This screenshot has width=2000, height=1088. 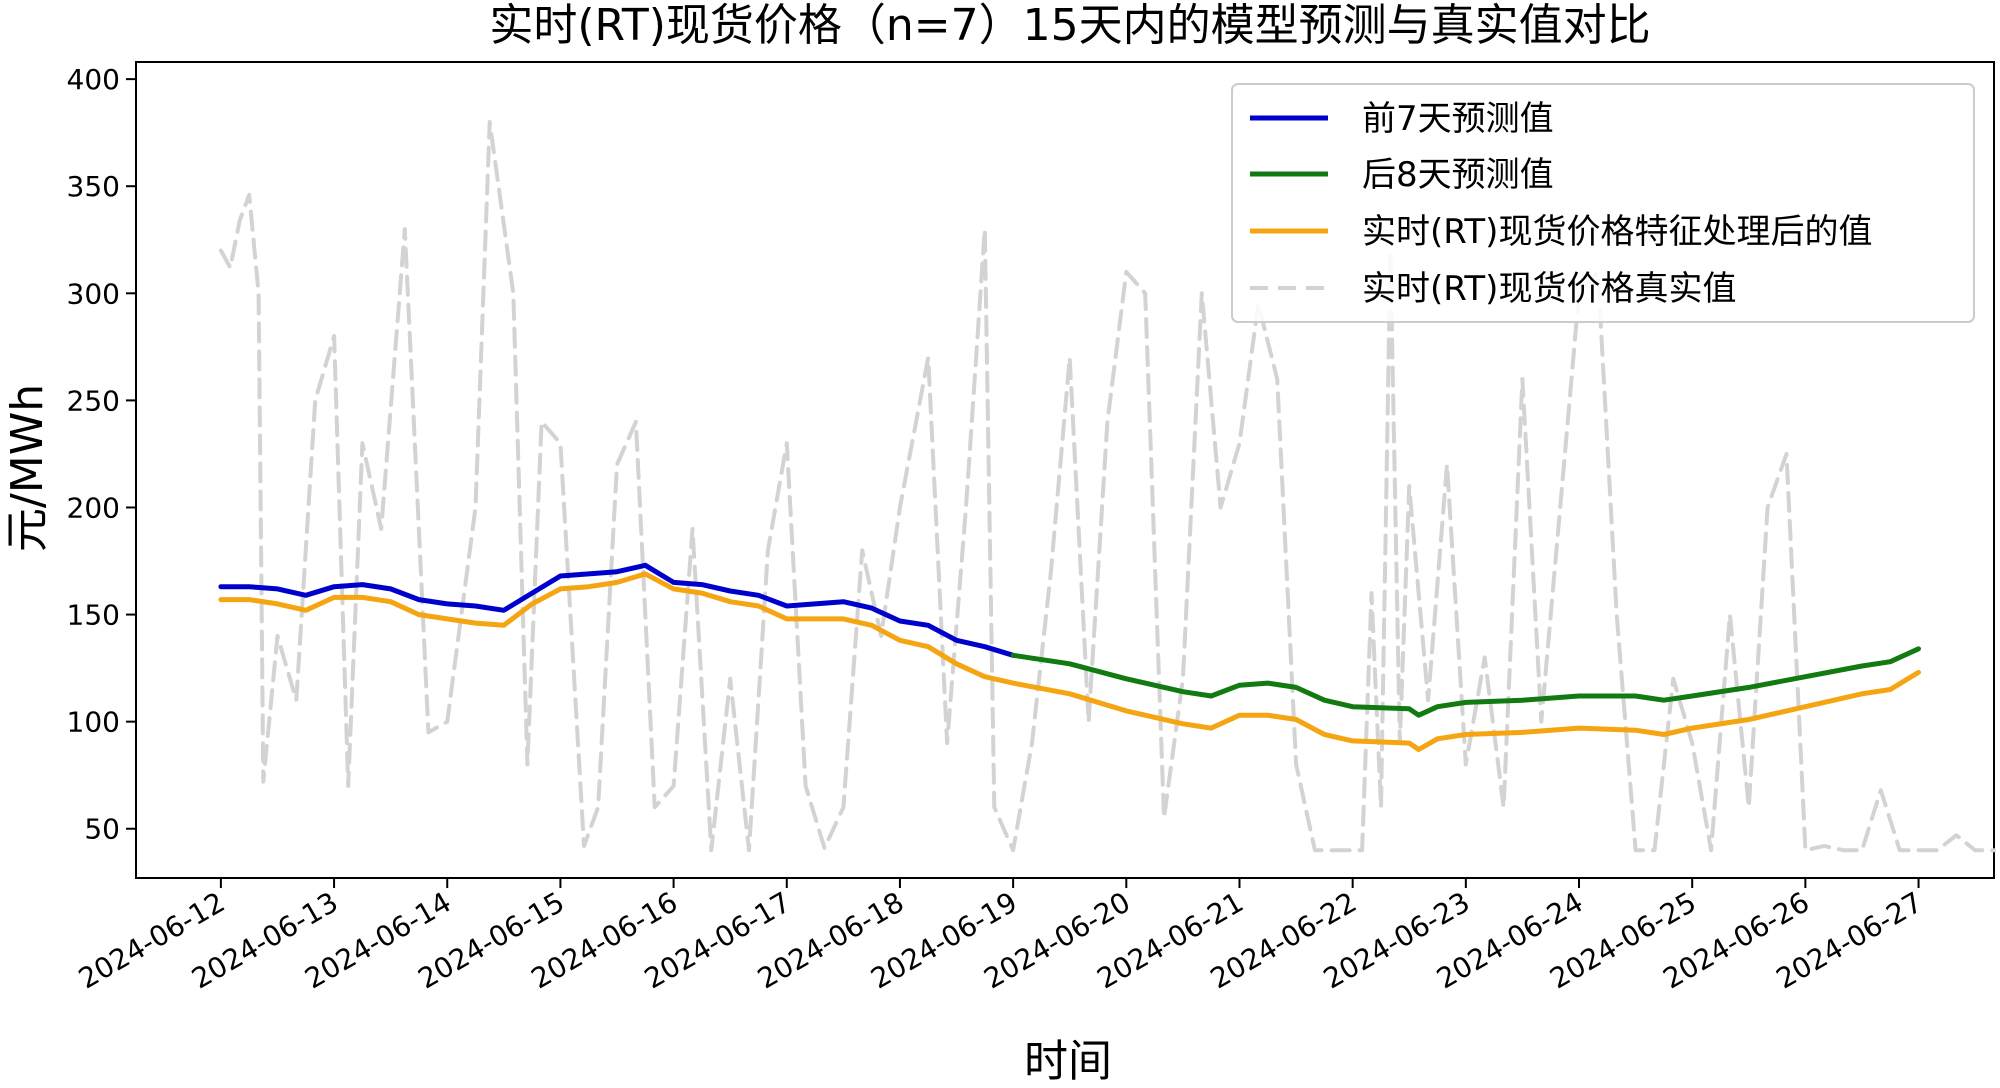 What do you see at coordinates (102, 829) in the screenshot?
I see `y-tick-label: 50` at bounding box center [102, 829].